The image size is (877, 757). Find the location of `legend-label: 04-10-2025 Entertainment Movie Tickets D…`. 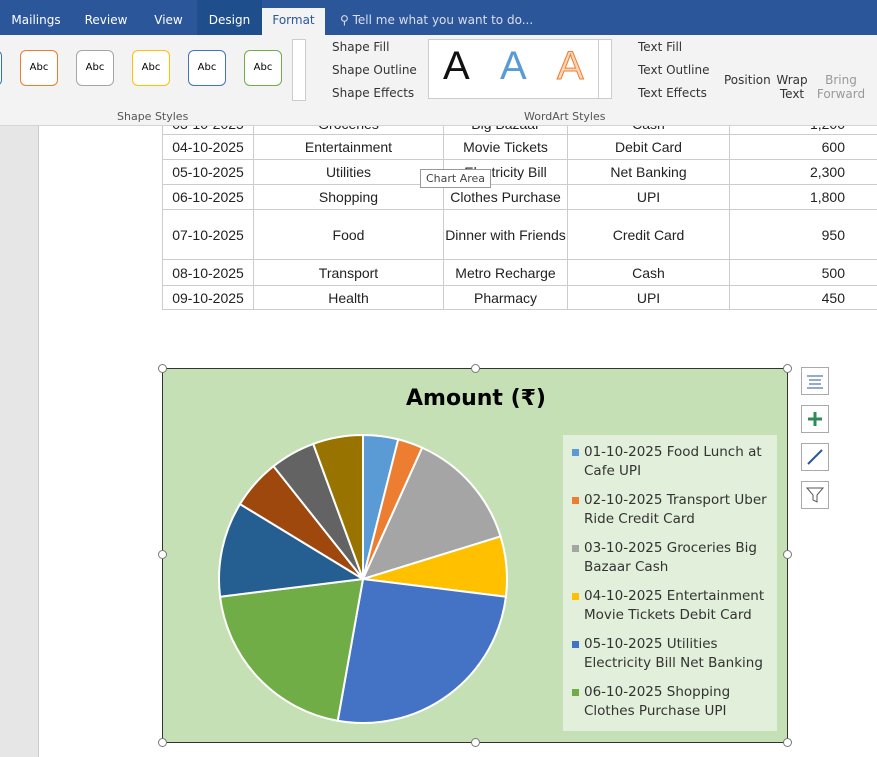

legend-label: 04-10-2025 Entertainment Movie Tickets D… is located at coordinates (674, 605).